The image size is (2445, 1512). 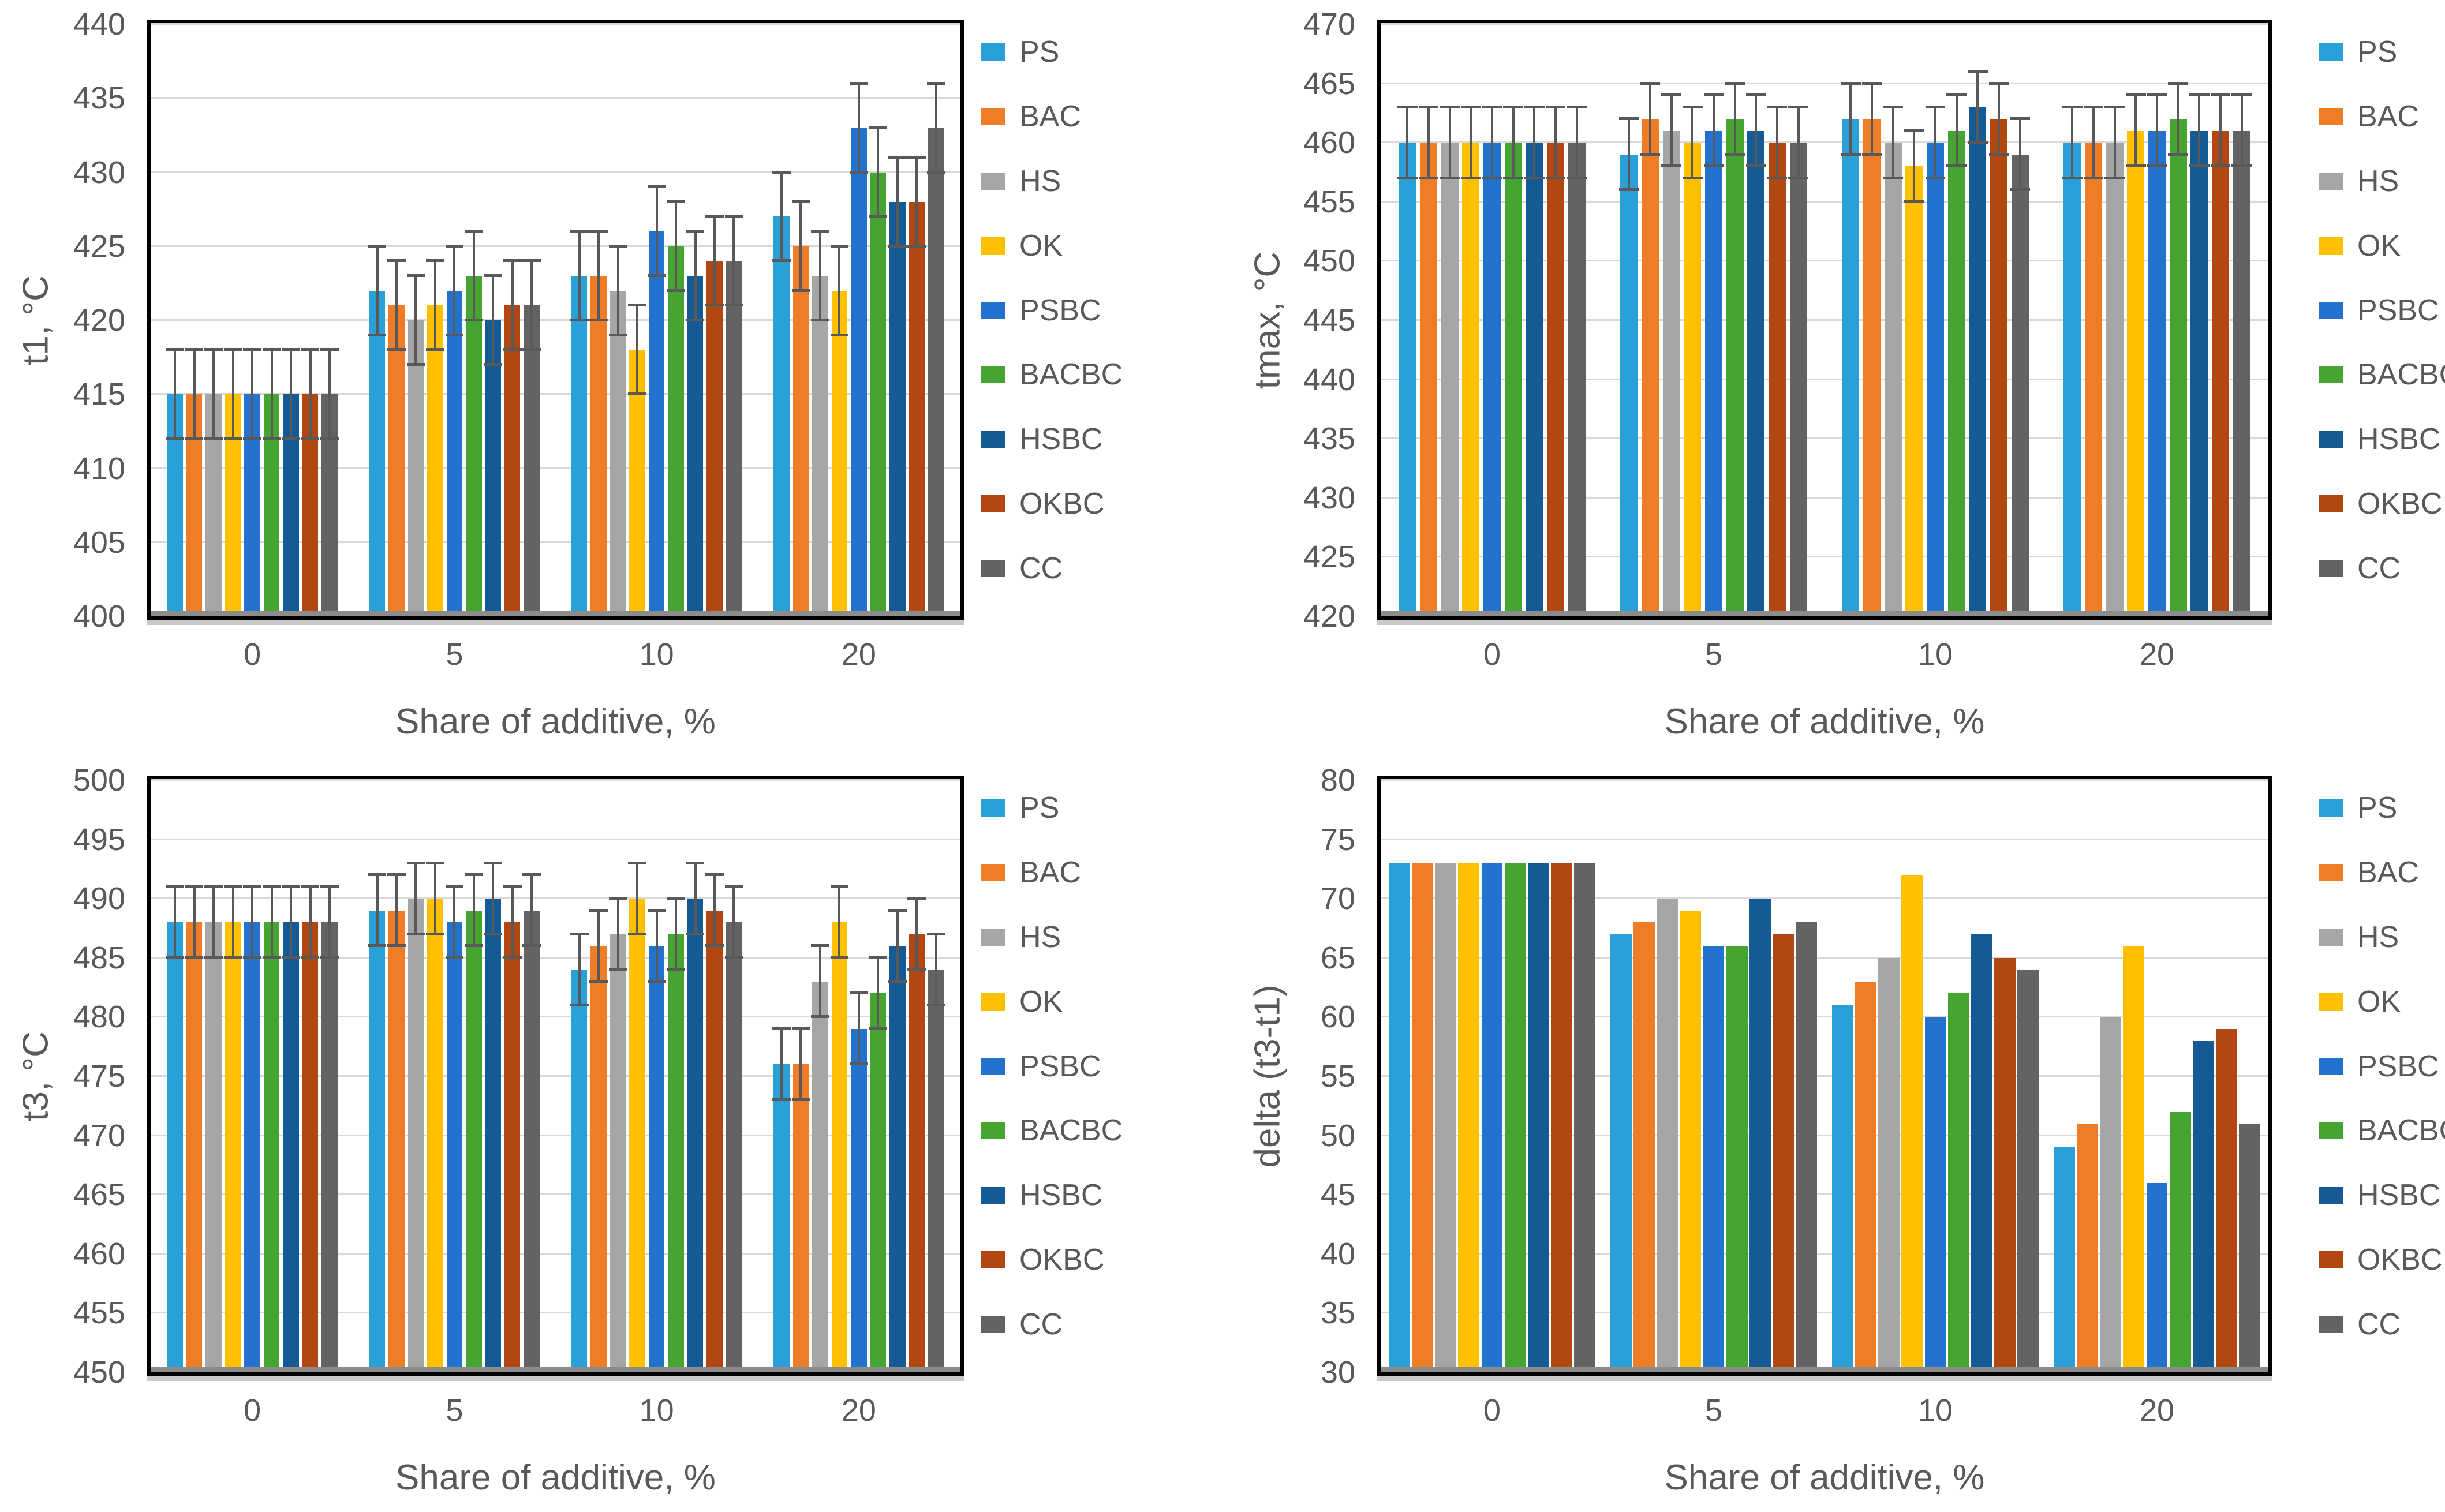 I want to click on legend-item-OKBC: OKBC, so click(x=1096, y=504).